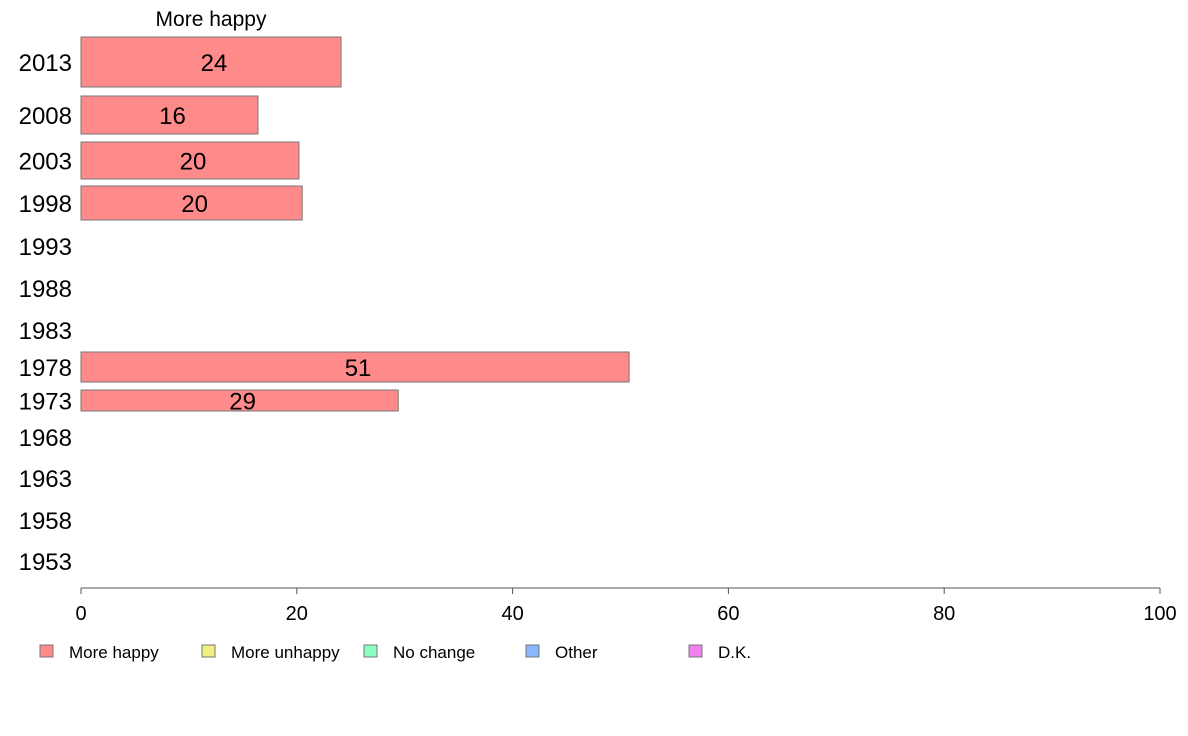  What do you see at coordinates (45, 63) in the screenshot?
I see `year-label: 2013` at bounding box center [45, 63].